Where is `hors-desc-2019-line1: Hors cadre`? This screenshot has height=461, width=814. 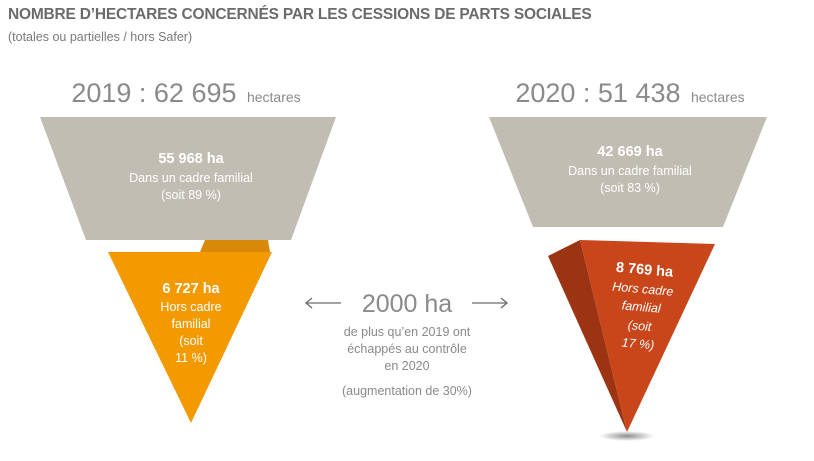 hors-desc-2019-line1: Hors cadre is located at coordinates (190, 307).